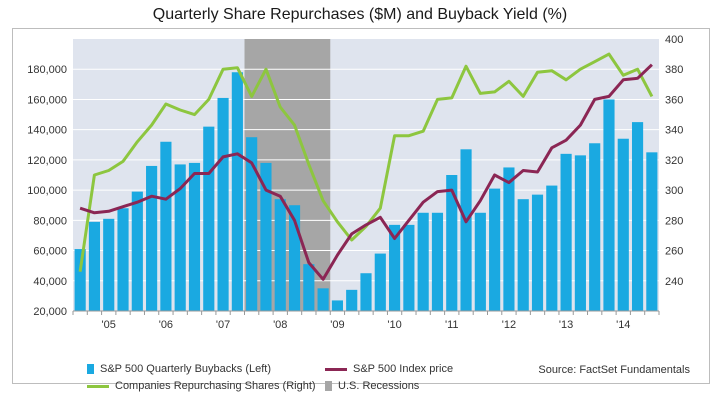  I want to click on legend-item-index: S&P 500 Index price, so click(389, 369).